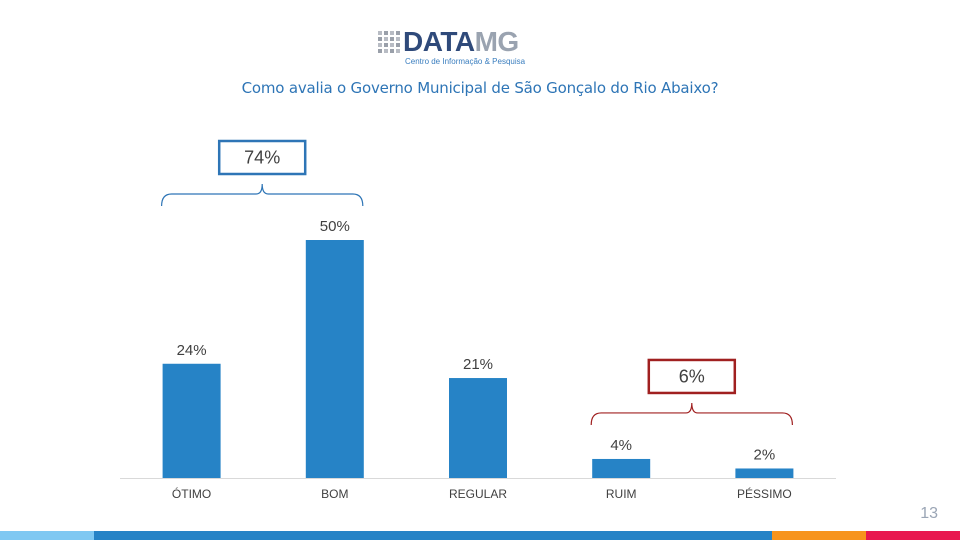  Describe the element at coordinates (621, 494) in the screenshot. I see `tick-label-3: RUIM` at that location.